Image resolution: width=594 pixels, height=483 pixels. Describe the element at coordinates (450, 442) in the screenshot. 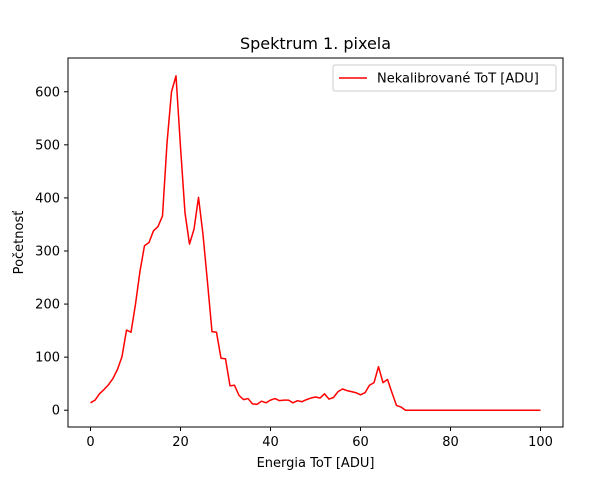

I see `x-tick-label: 80` at that location.